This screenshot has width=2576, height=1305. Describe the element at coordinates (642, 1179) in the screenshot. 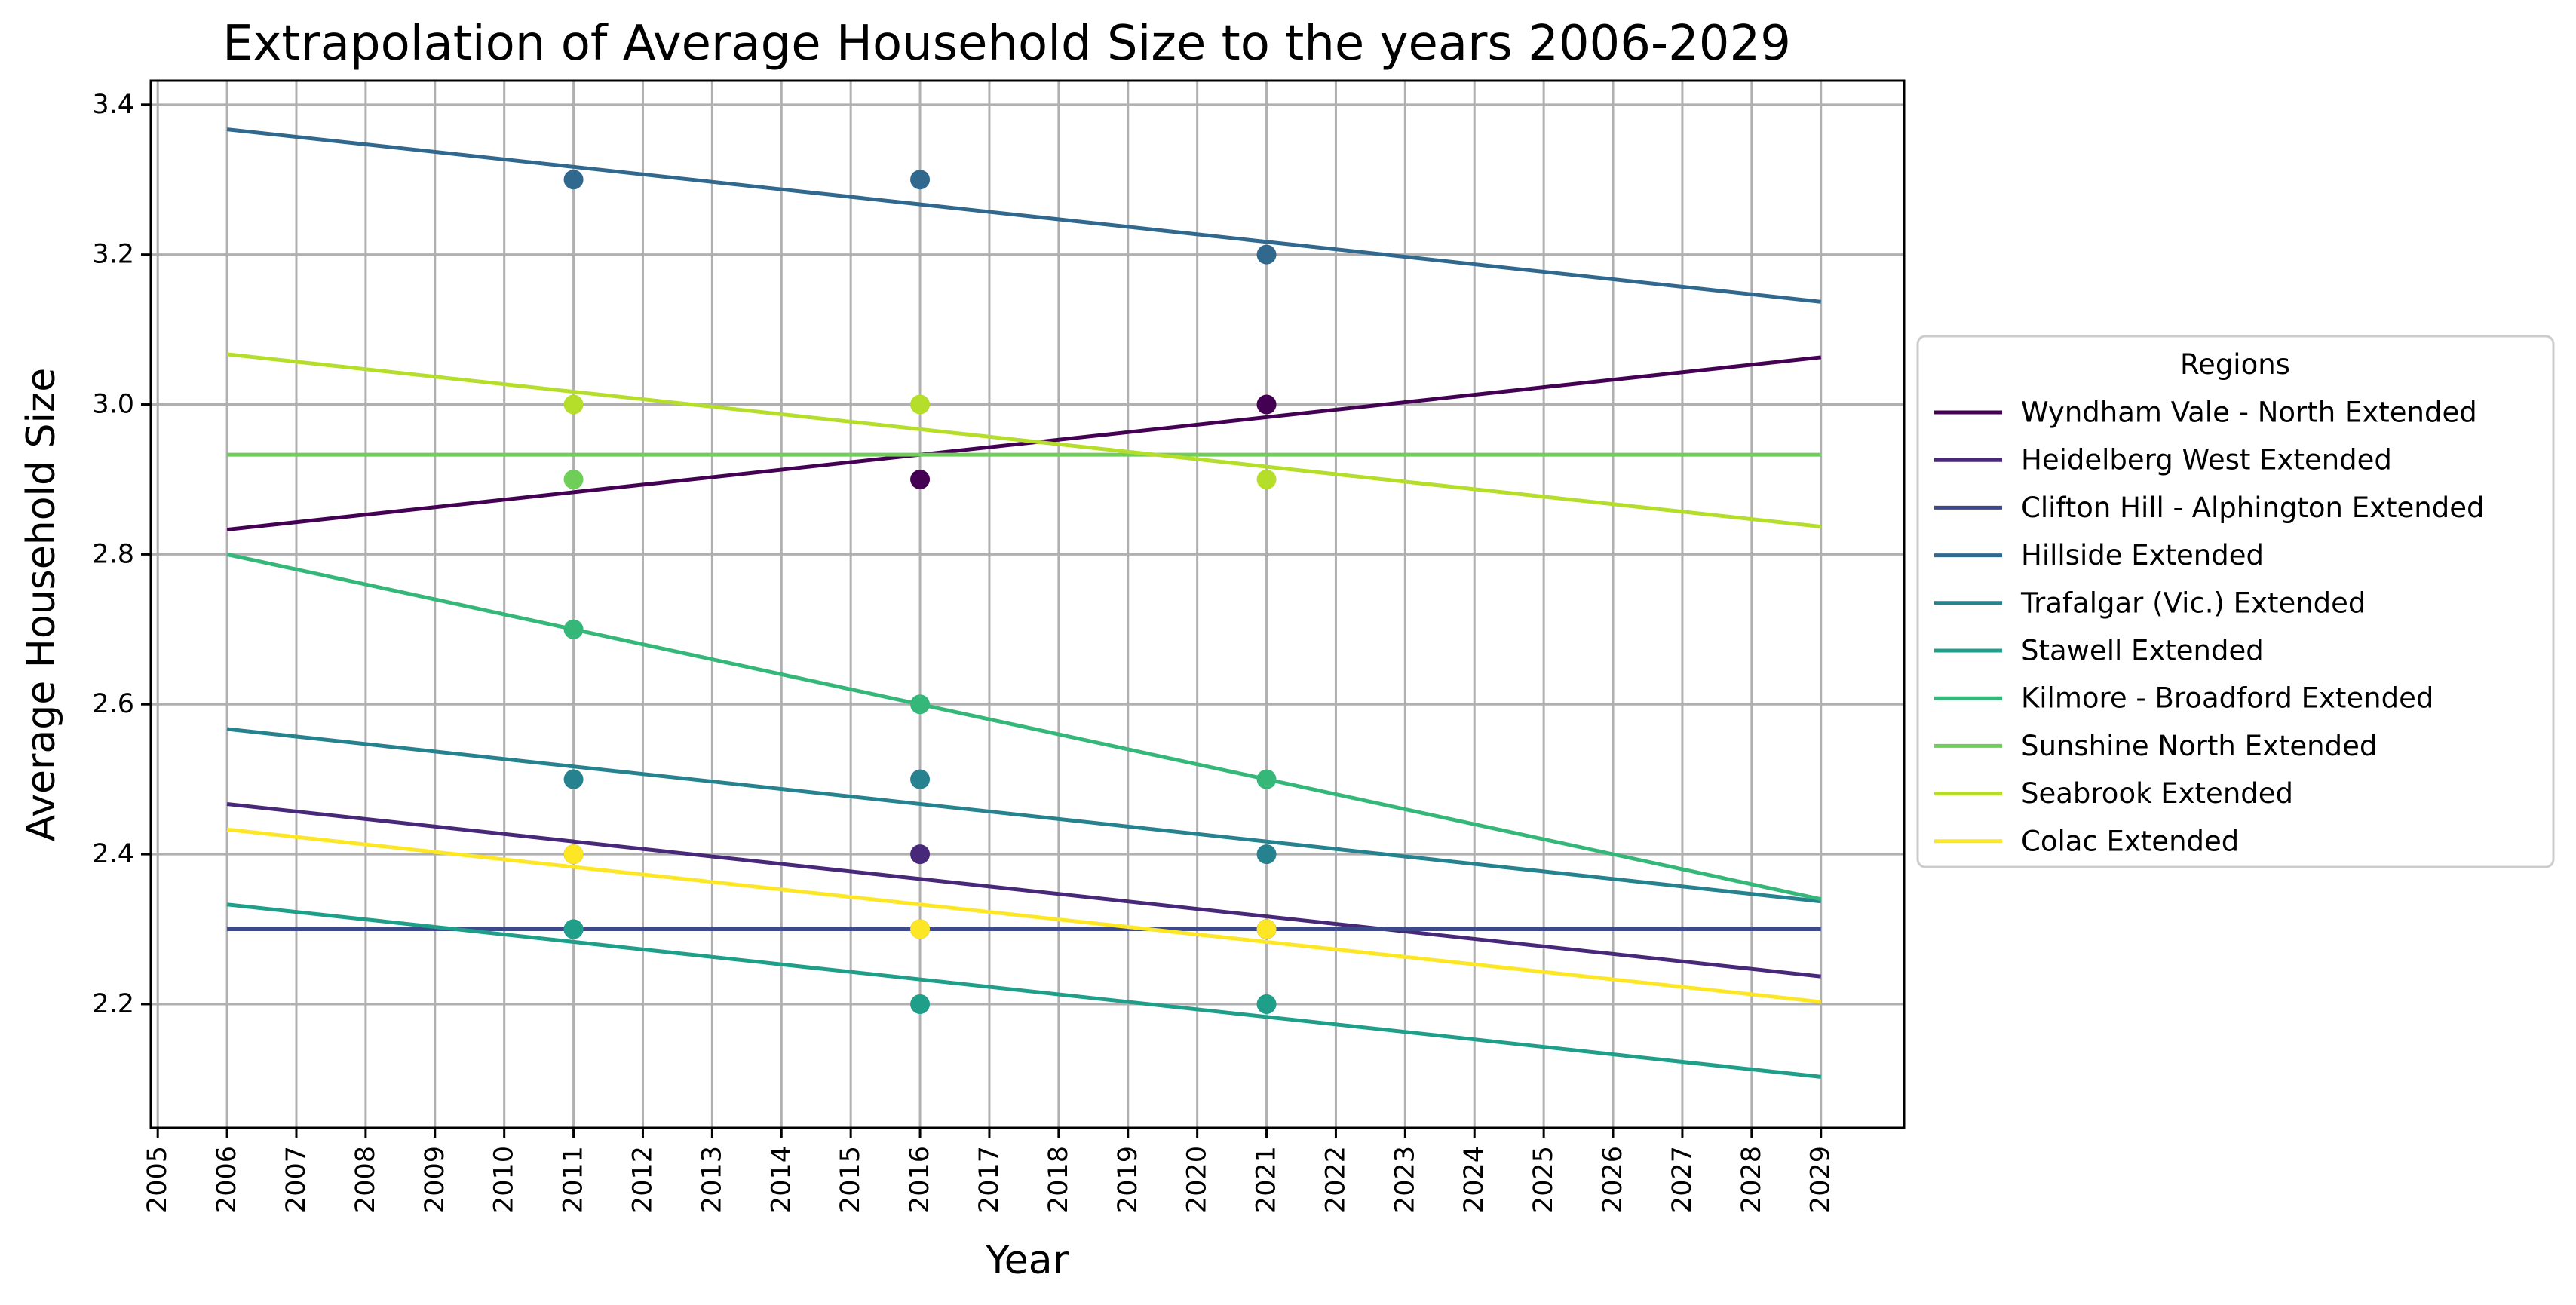

I see `x-tick-label: 2012` at that location.